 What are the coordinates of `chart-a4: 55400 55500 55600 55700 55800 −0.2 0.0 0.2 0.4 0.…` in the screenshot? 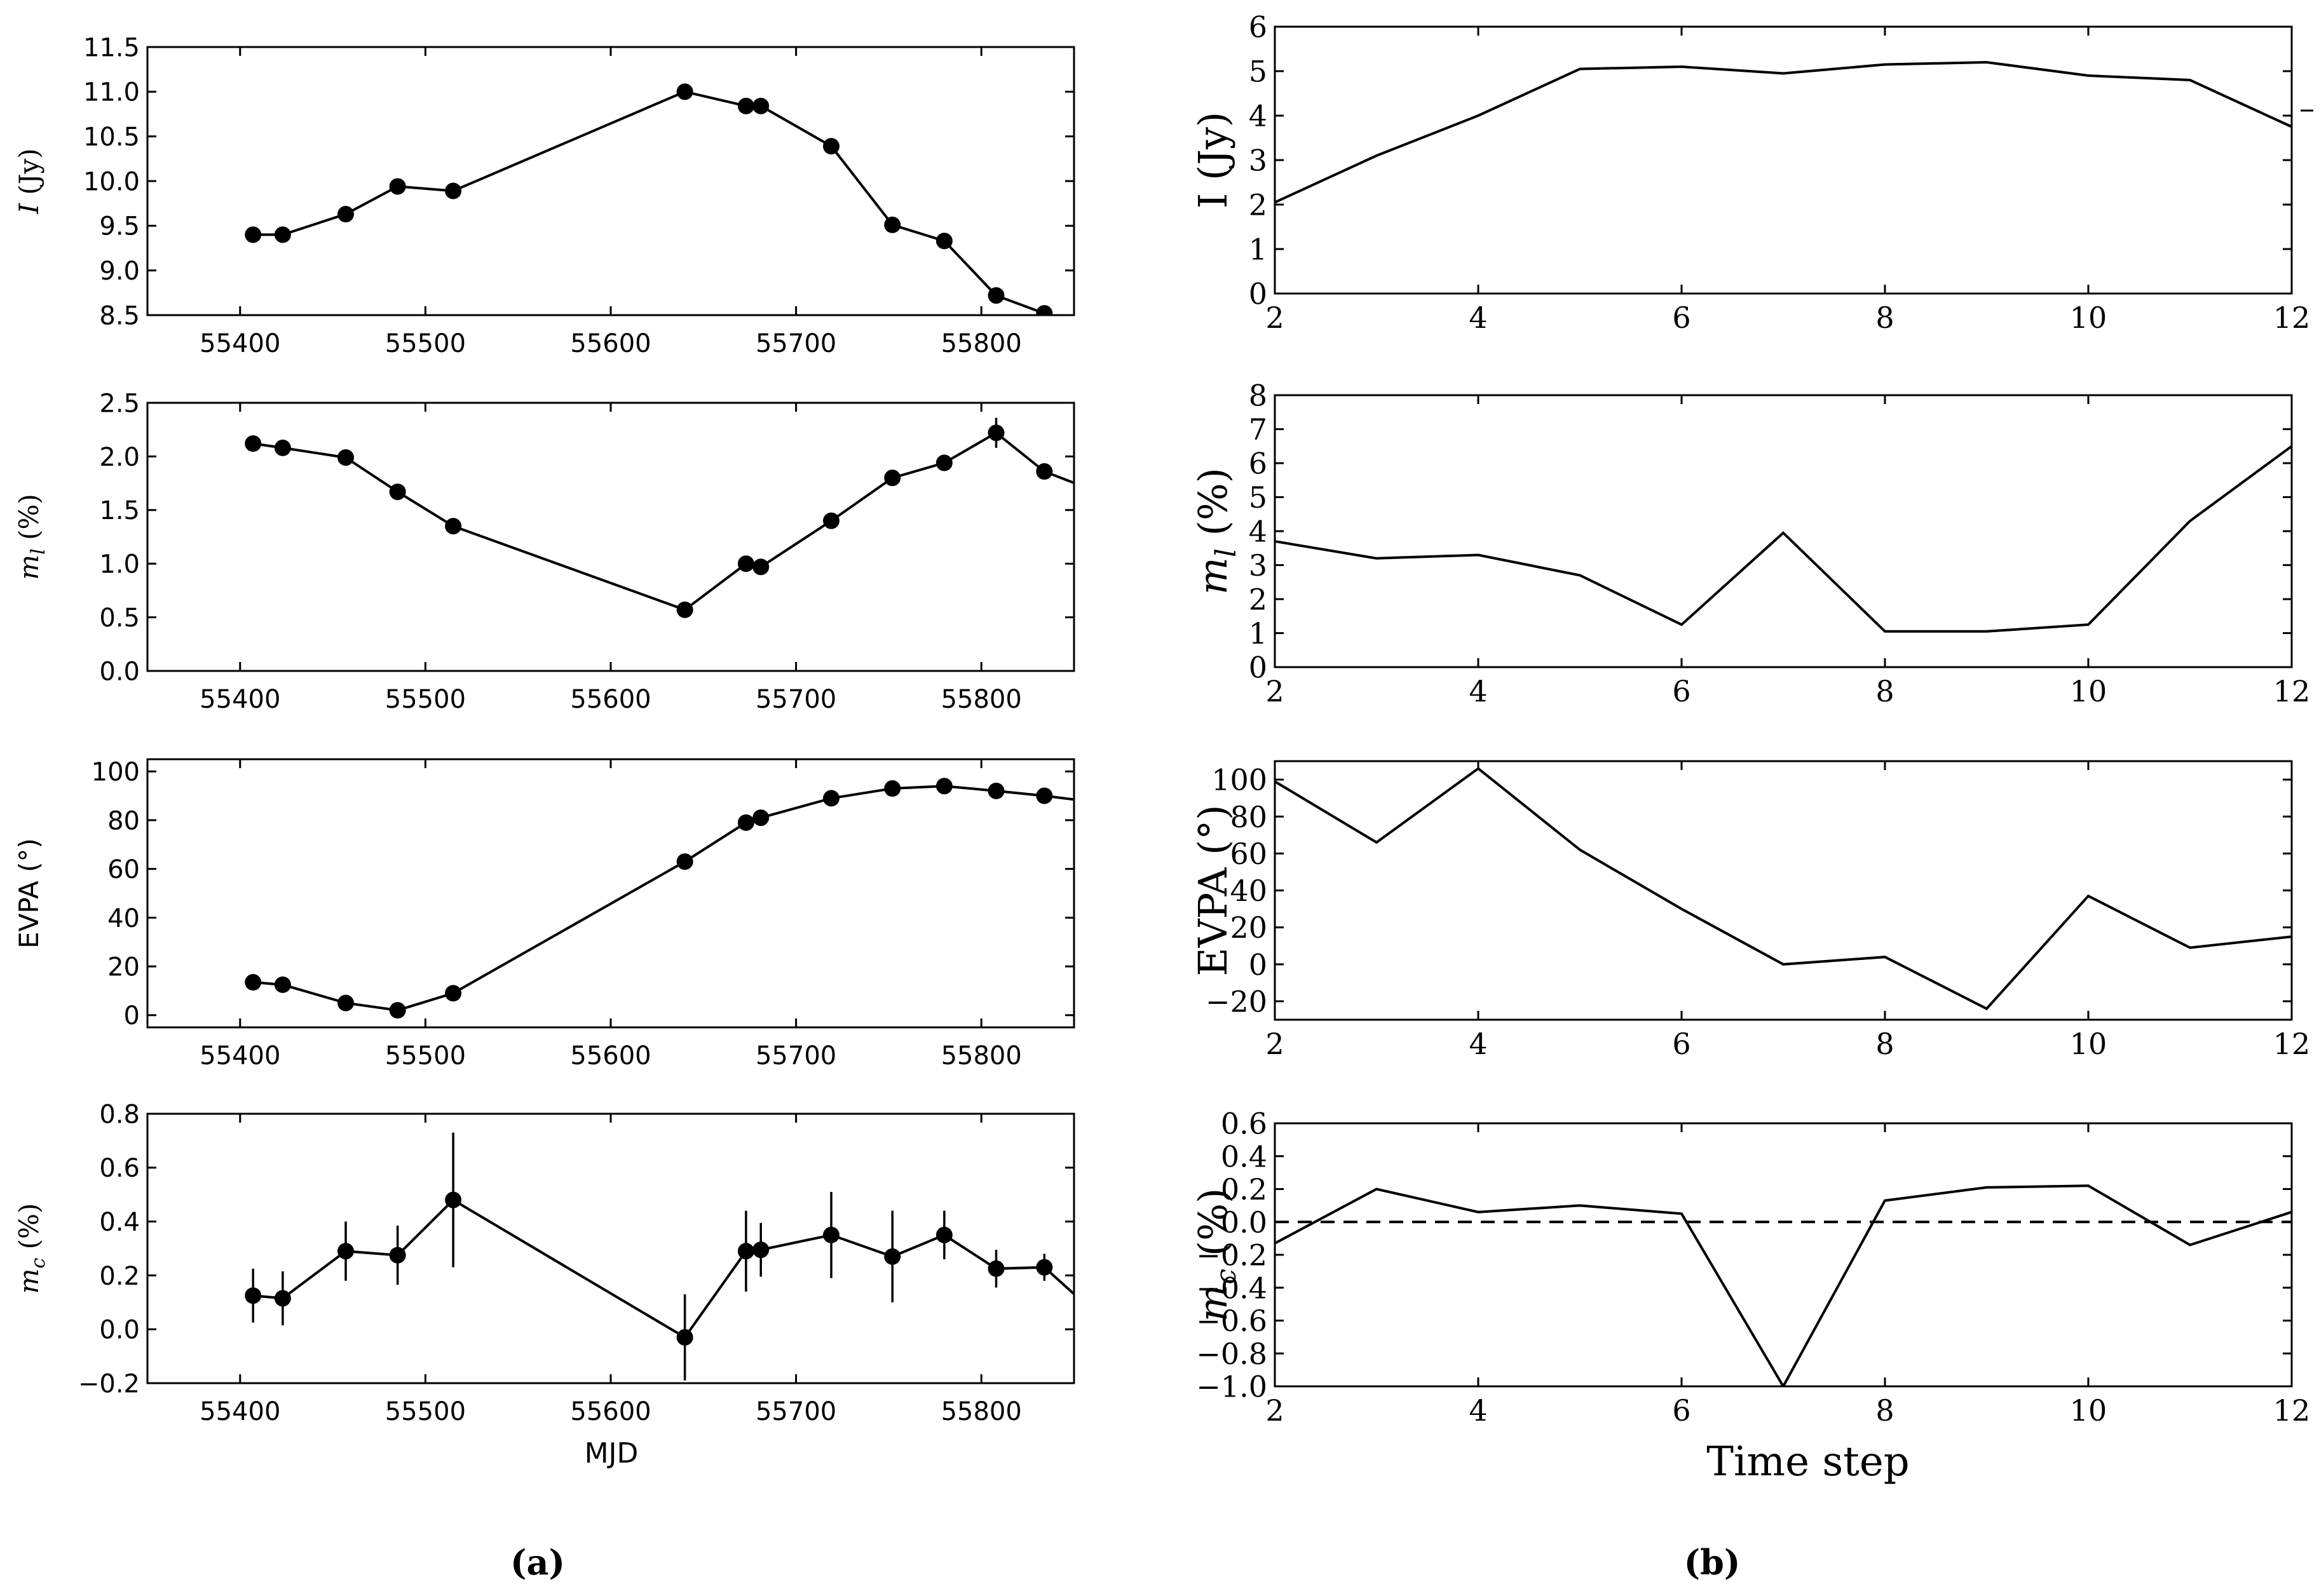 It's located at (544, 1263).